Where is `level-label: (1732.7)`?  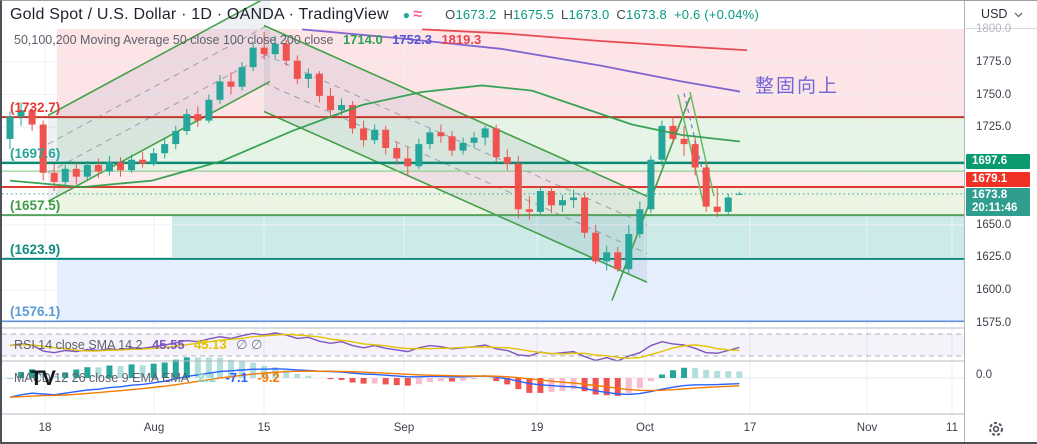
level-label: (1732.7) is located at coordinates (35, 108).